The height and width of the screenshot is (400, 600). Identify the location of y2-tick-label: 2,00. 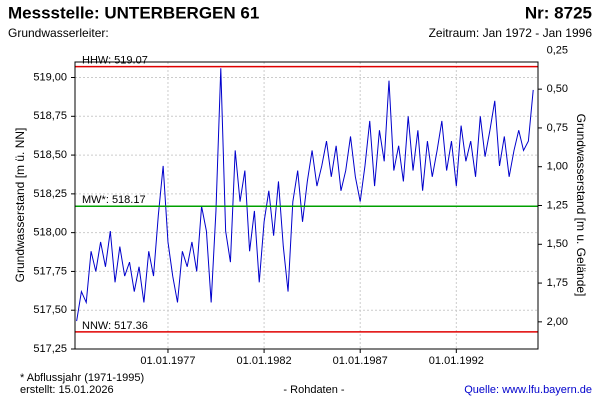
(557, 322).